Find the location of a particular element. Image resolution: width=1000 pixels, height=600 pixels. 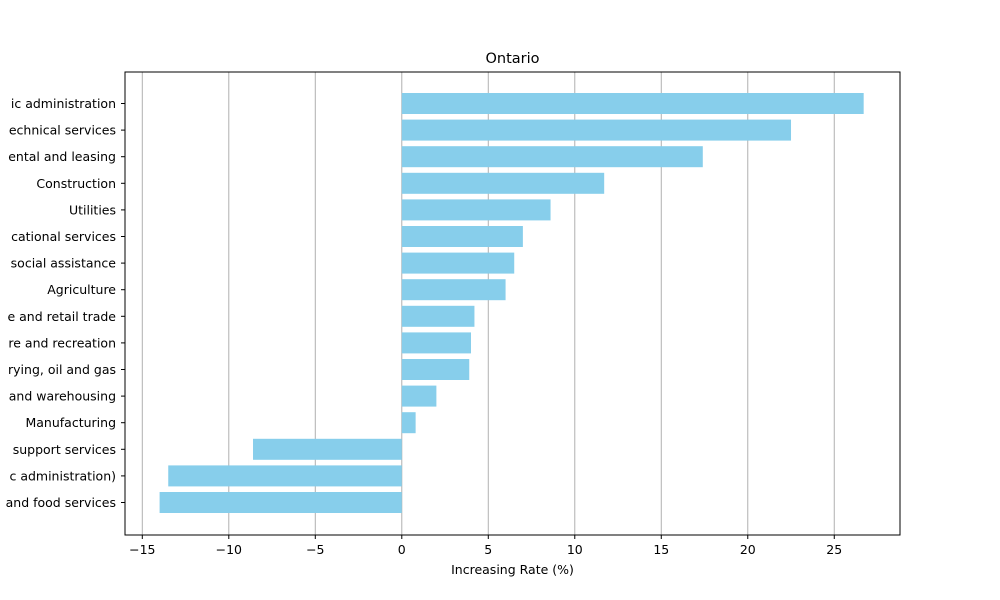

x-tick-label: 0 is located at coordinates (402, 549).